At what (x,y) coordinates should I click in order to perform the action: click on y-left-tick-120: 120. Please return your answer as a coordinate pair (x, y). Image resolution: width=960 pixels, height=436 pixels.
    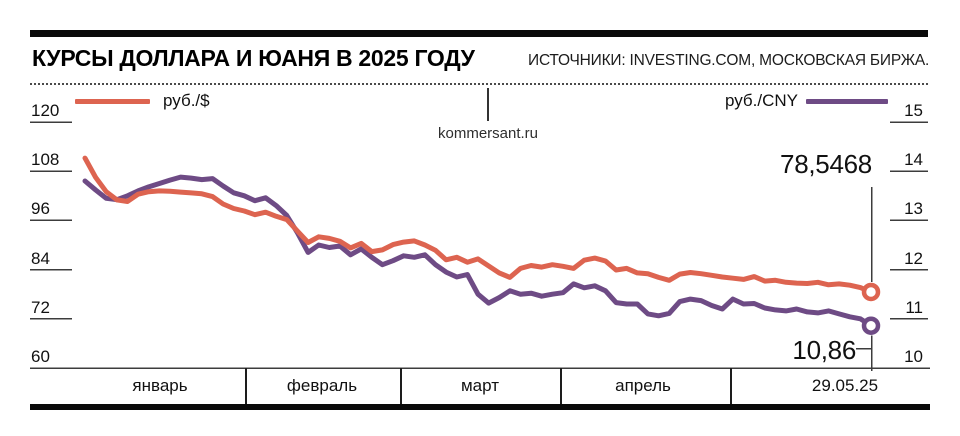
    Looking at the image, I should click on (45, 110).